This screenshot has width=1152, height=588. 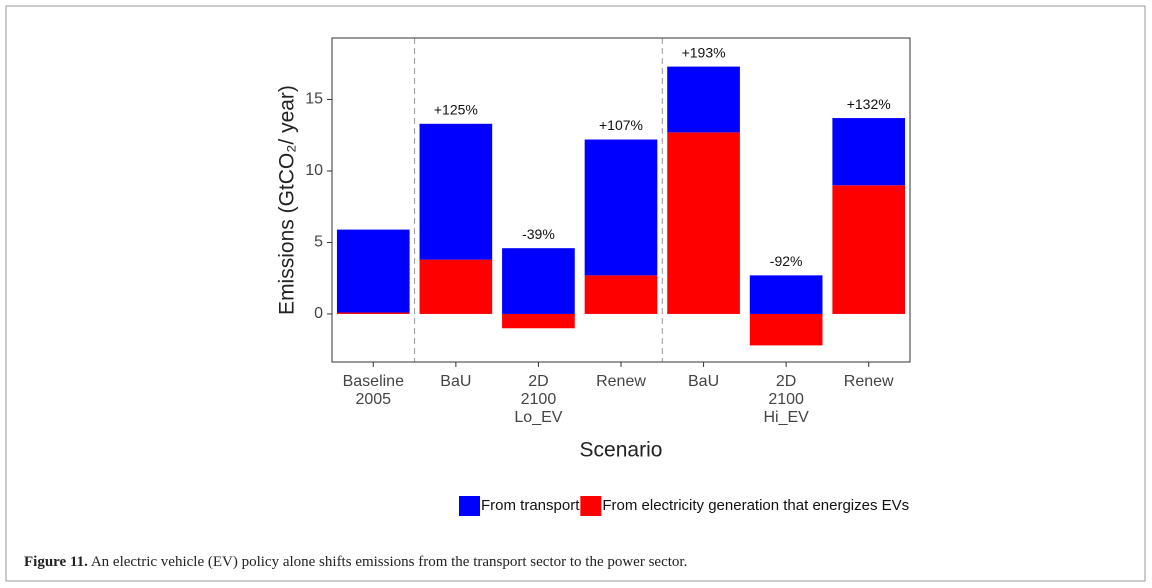 What do you see at coordinates (318, 242) in the screenshot?
I see `y-tick-label: 5` at bounding box center [318, 242].